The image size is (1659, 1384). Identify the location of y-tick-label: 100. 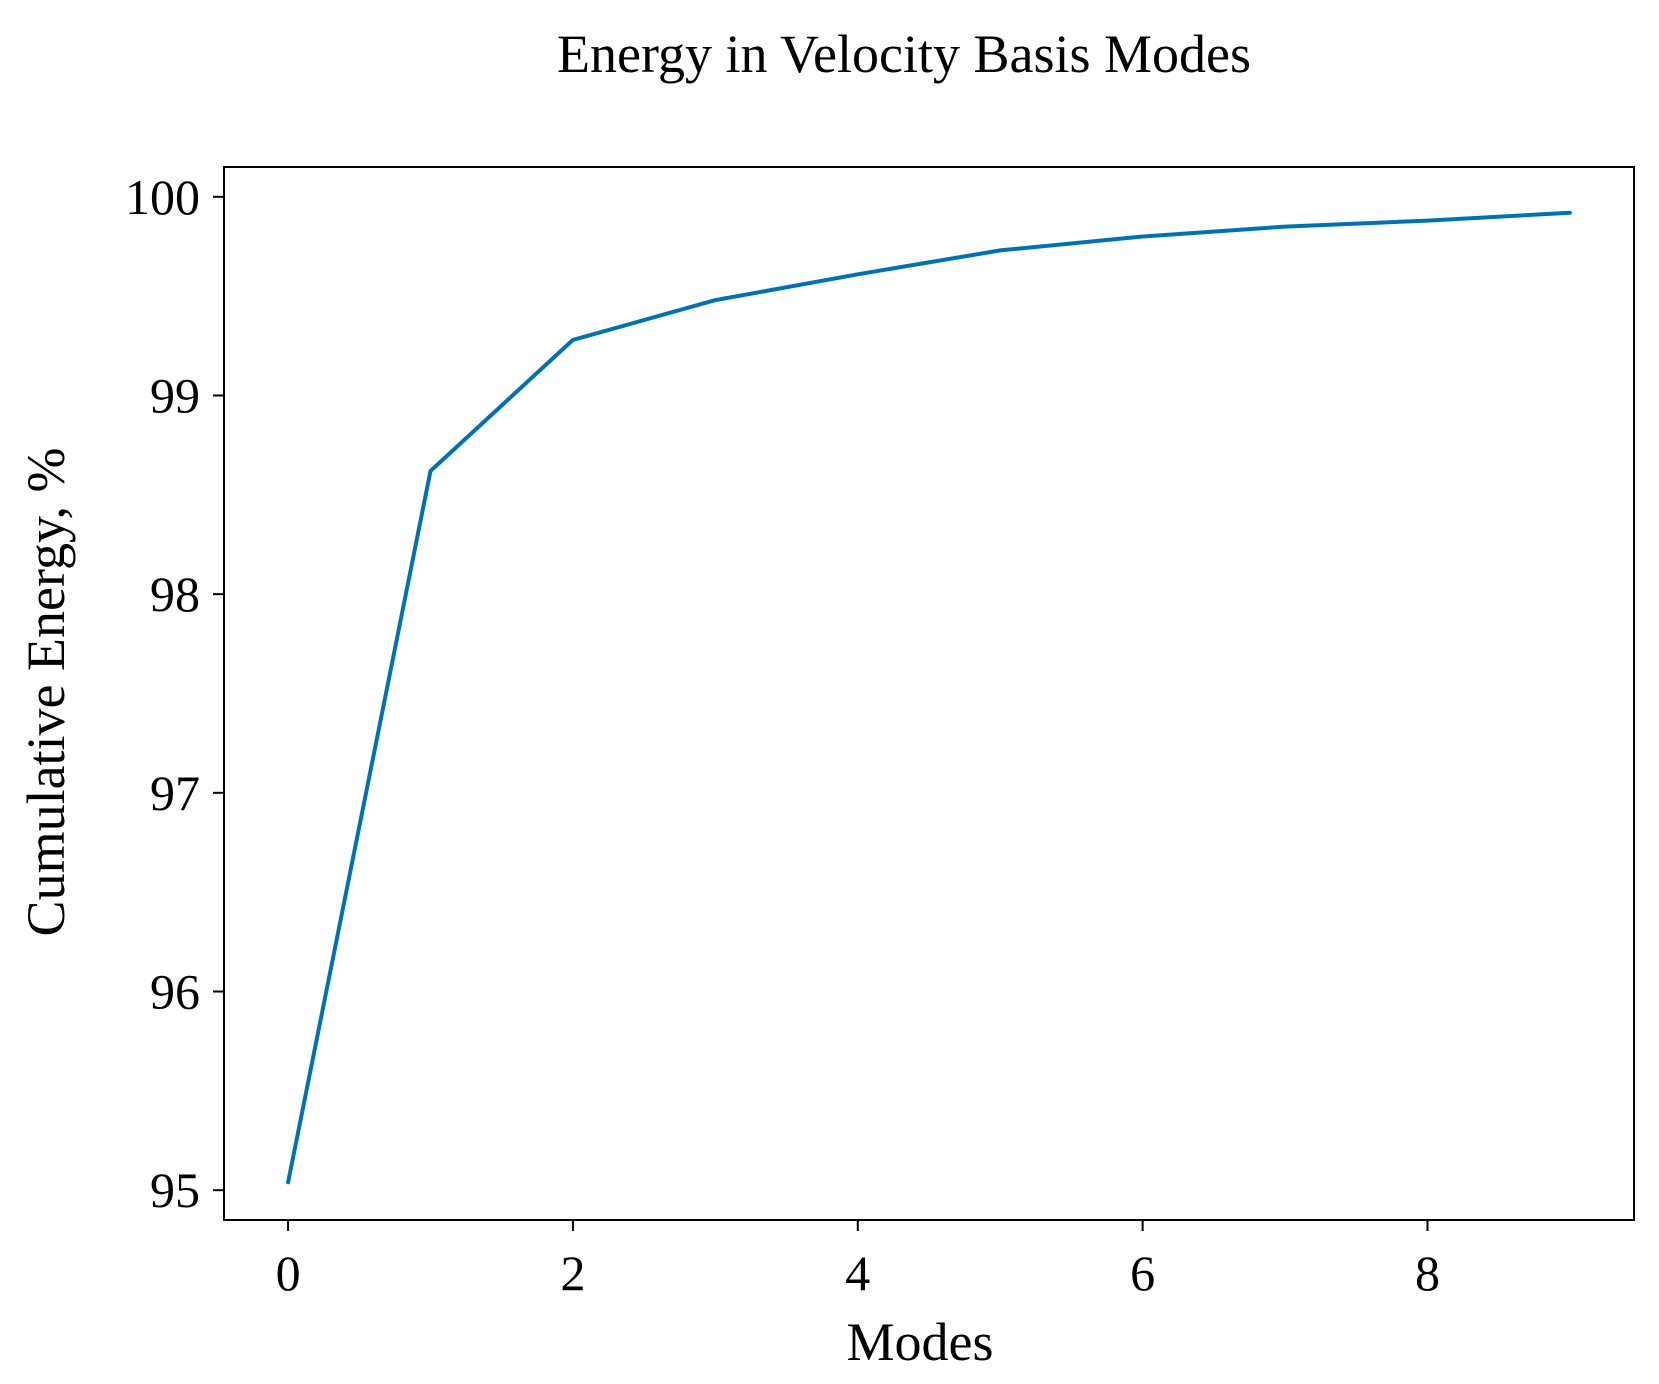
(162, 197).